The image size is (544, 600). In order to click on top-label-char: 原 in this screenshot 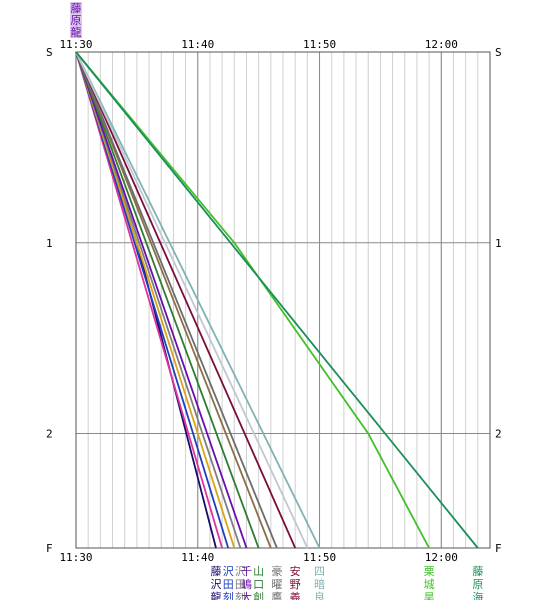, I will do `click(76, 20)`.